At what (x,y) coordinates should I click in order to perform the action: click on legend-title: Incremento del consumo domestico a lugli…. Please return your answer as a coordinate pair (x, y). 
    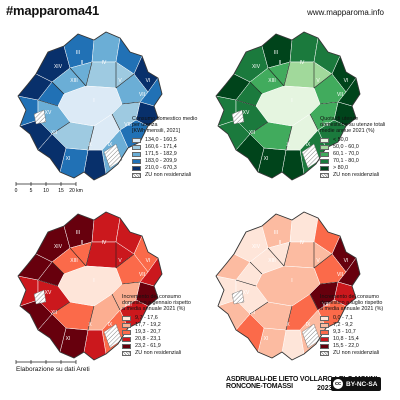
    Looking at the image, I should click on (352, 303).